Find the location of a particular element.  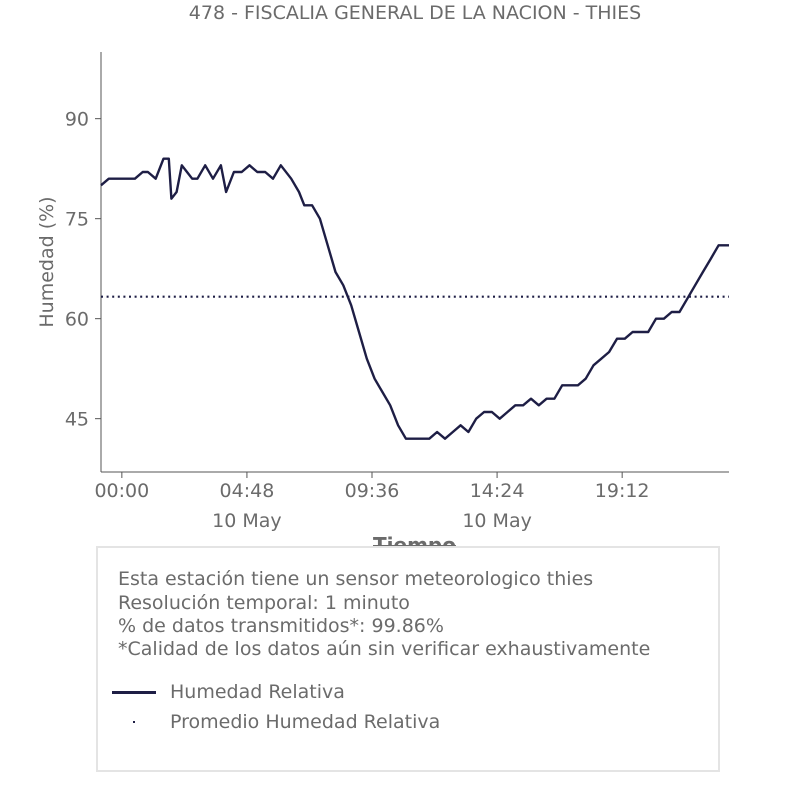

x-tick-label: 19:12 is located at coordinates (622, 491).